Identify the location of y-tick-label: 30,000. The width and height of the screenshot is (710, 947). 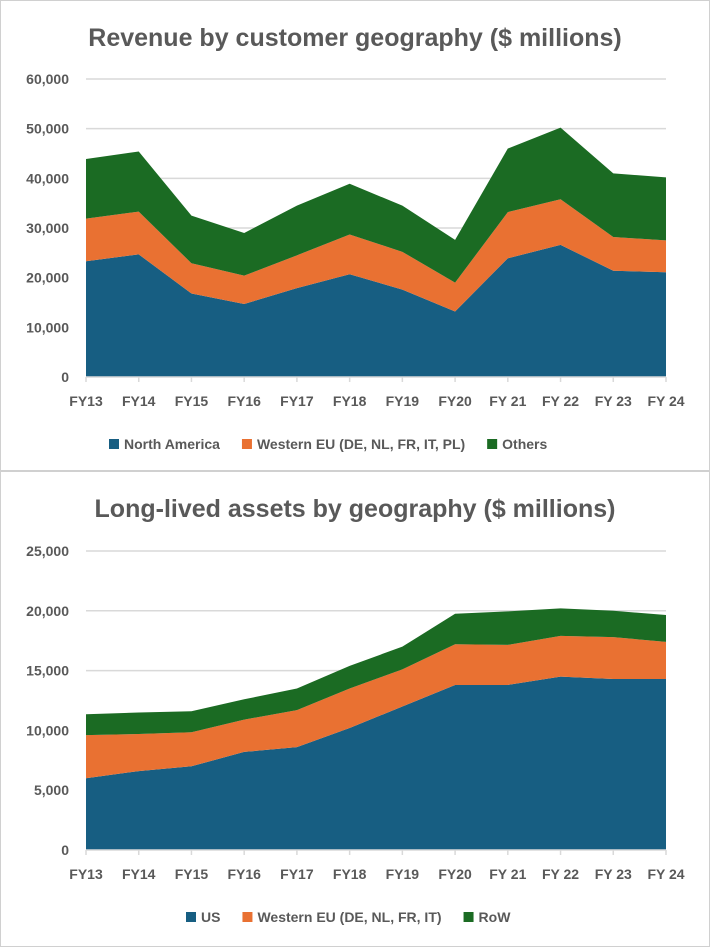
(47, 228).